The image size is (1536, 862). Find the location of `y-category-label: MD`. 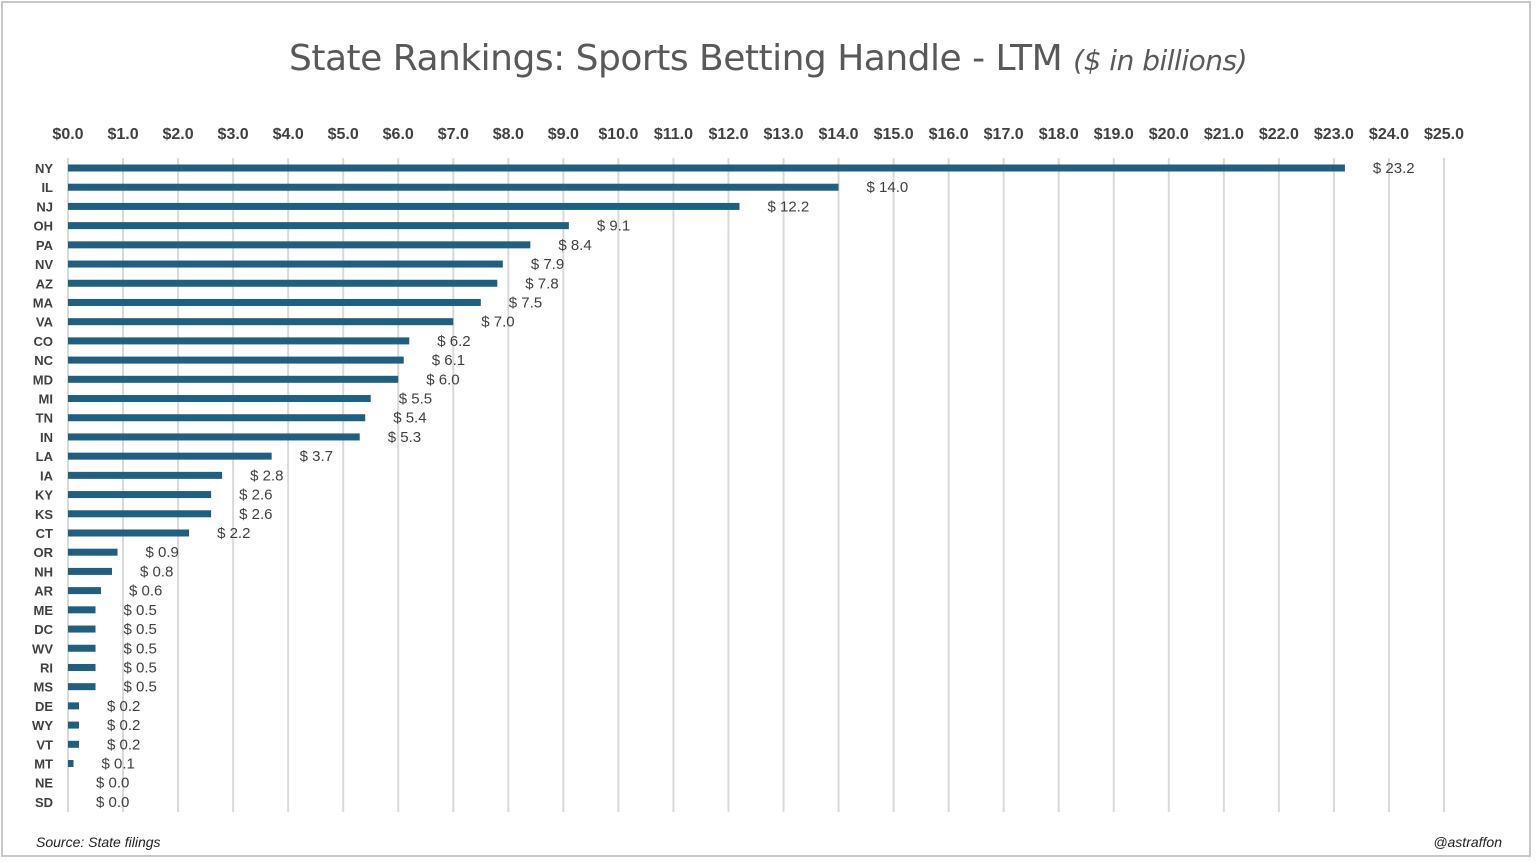

y-category-label: MD is located at coordinates (43, 379).